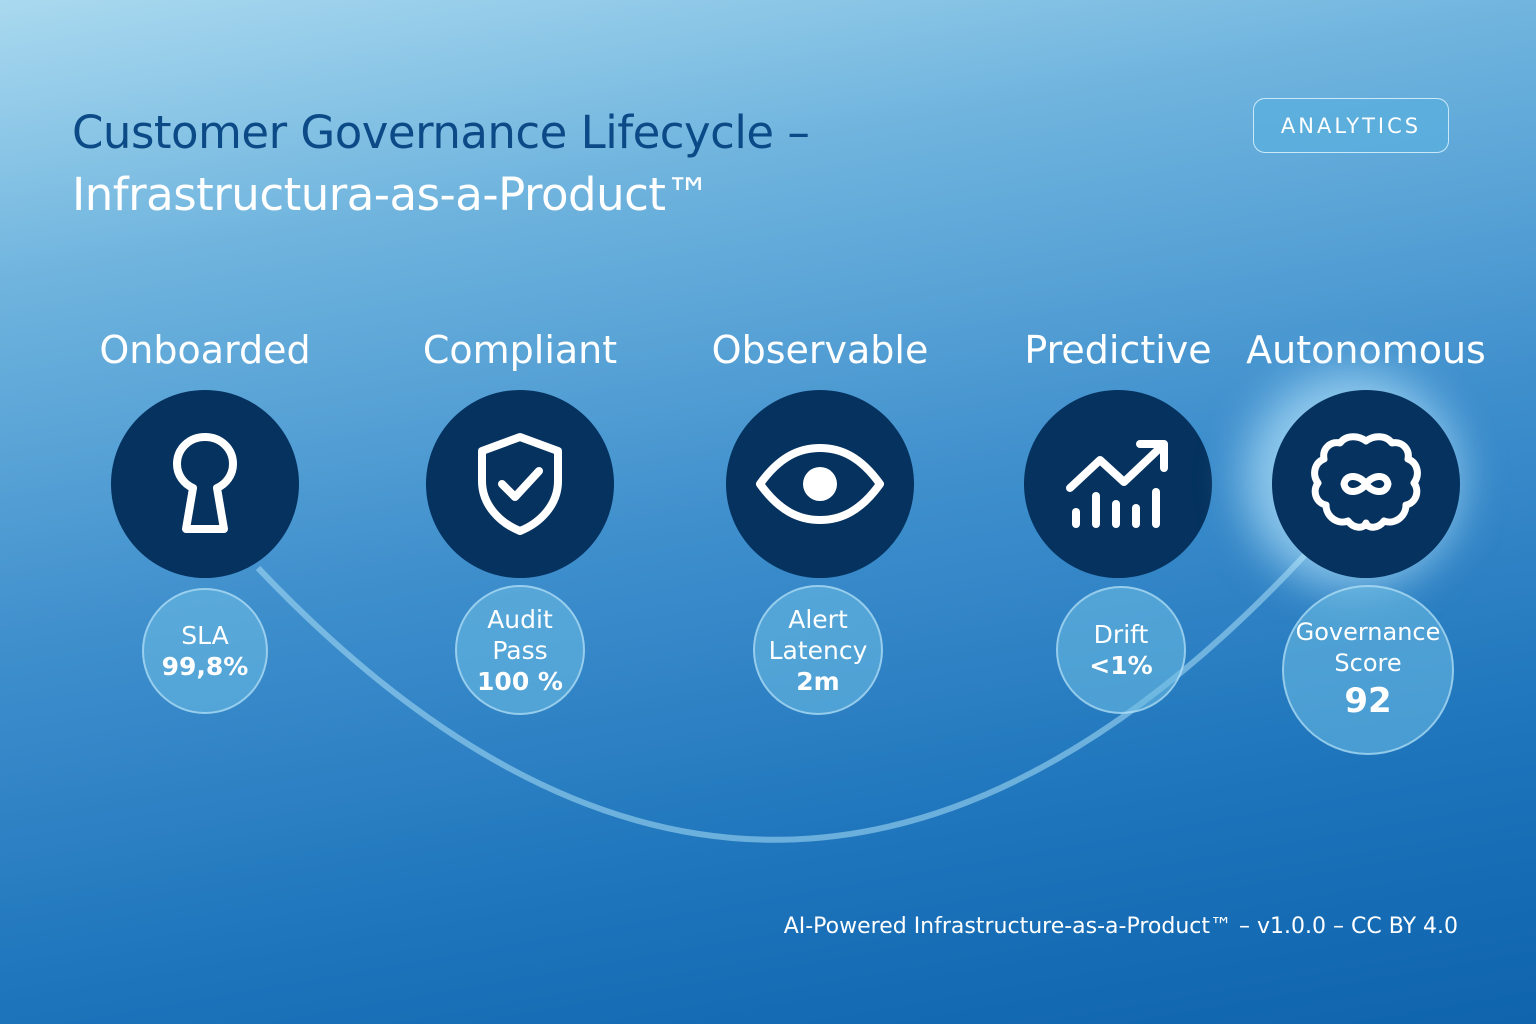  I want to click on keyhole-icon, so click(205, 483).